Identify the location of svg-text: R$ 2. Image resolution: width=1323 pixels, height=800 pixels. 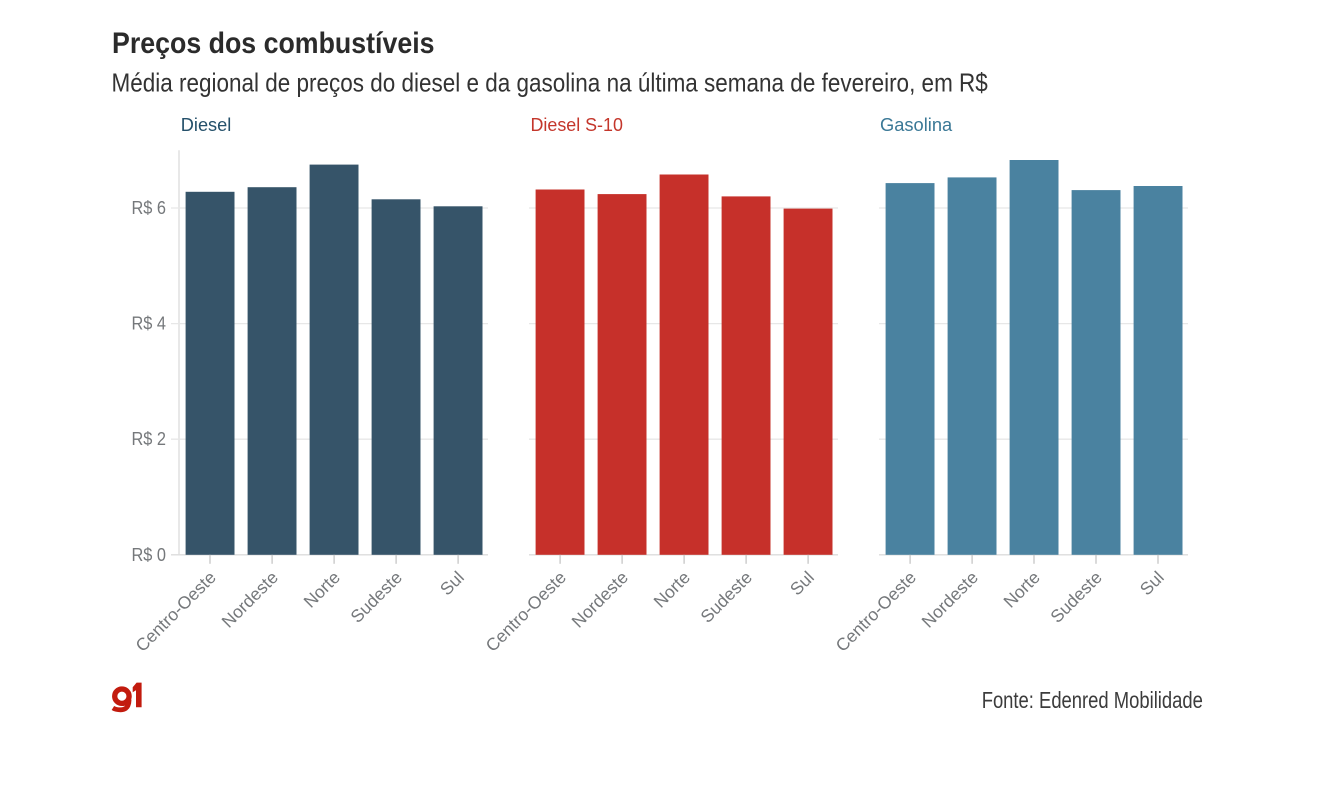
(149, 439).